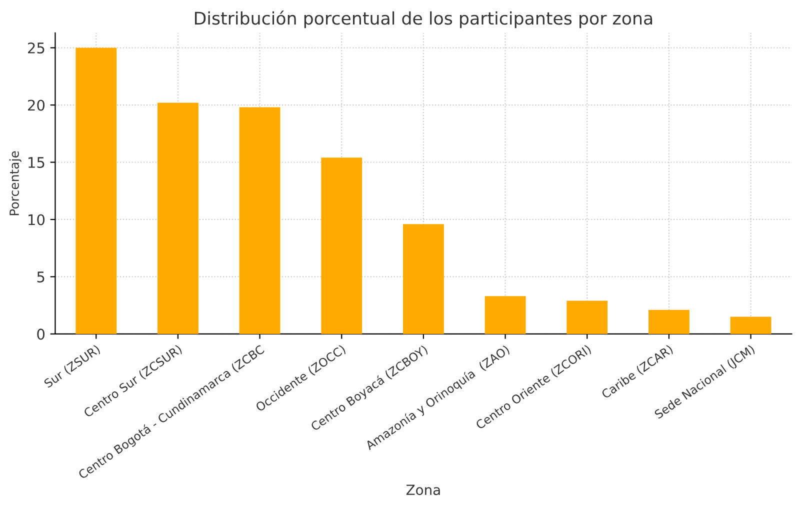  I want to click on y-tick-label: 5, so click(40, 277).